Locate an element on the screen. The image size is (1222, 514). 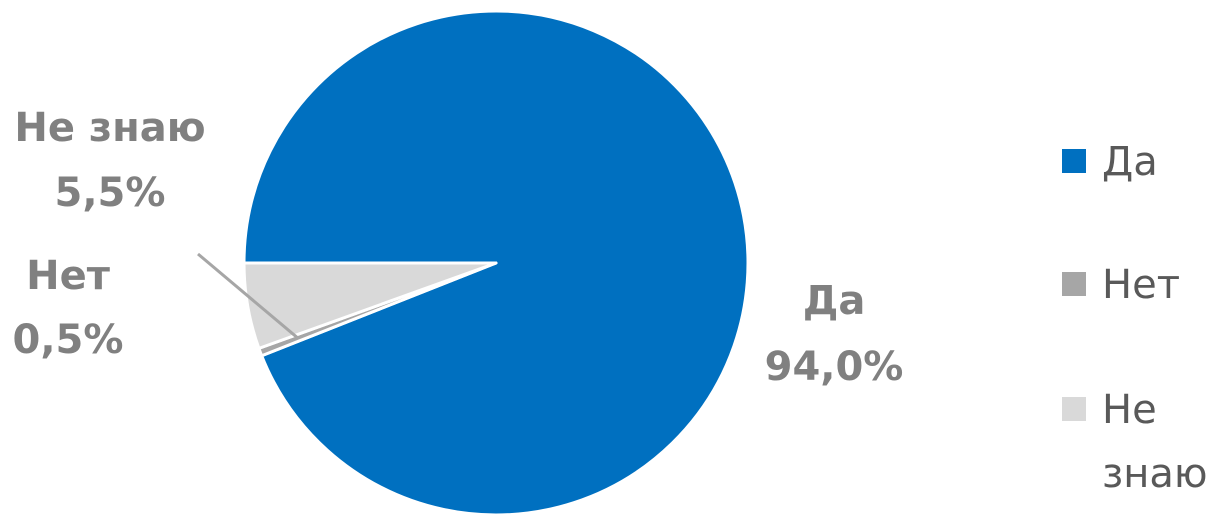
legend-label-2-1: знаю is located at coordinates (1155, 474).